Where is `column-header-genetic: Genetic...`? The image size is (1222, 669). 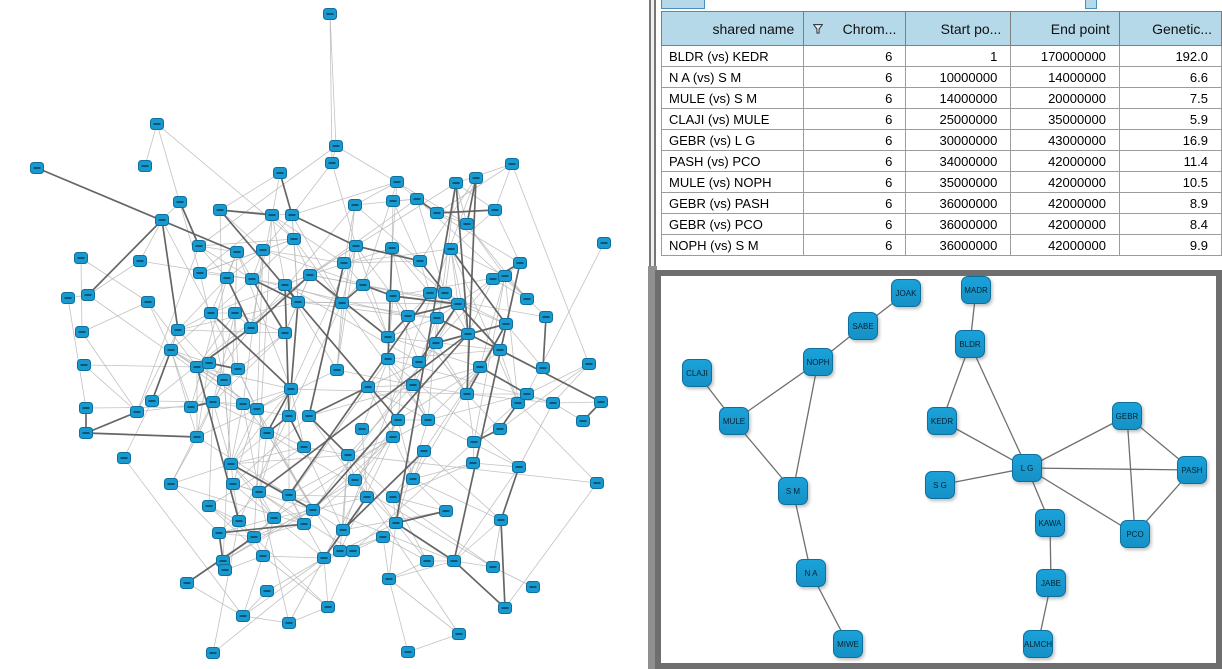
column-header-genetic: Genetic... is located at coordinates (1170, 28).